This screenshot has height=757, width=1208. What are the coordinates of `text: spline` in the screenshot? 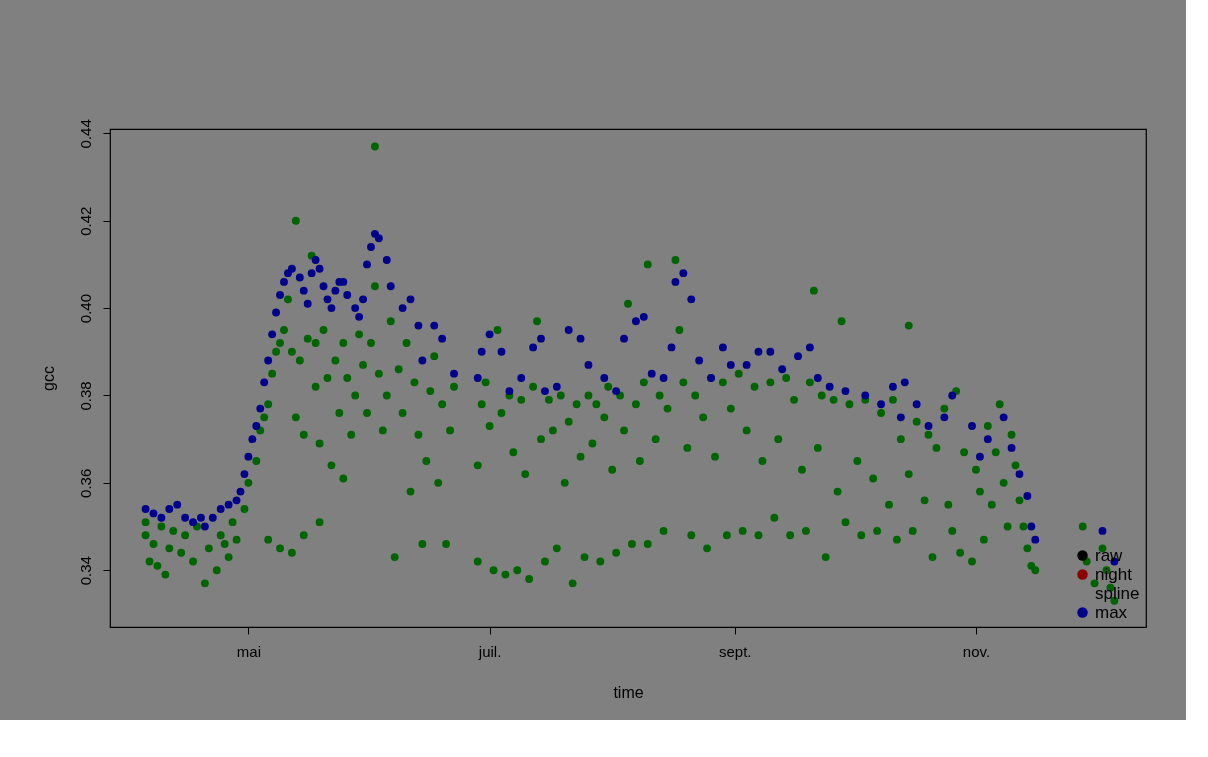 It's located at (1117, 593).